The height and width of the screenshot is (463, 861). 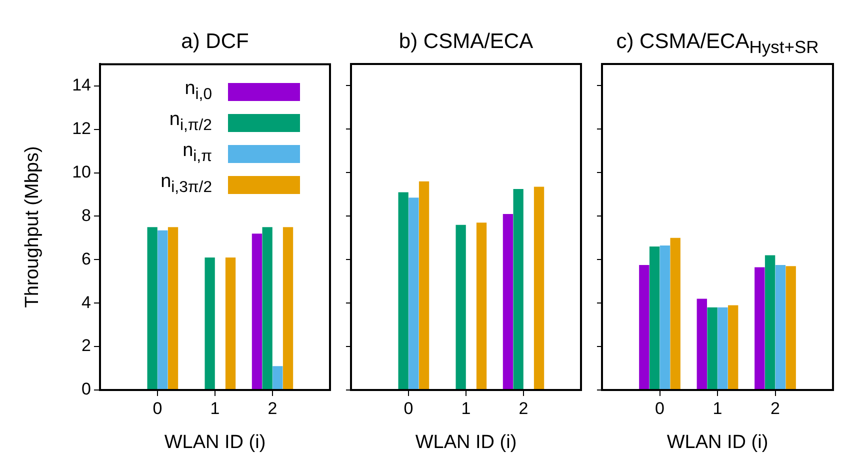 I want to click on chart-title: c) CSMA/ECA$_{Hyst+SR}$, so click(x=717, y=44).